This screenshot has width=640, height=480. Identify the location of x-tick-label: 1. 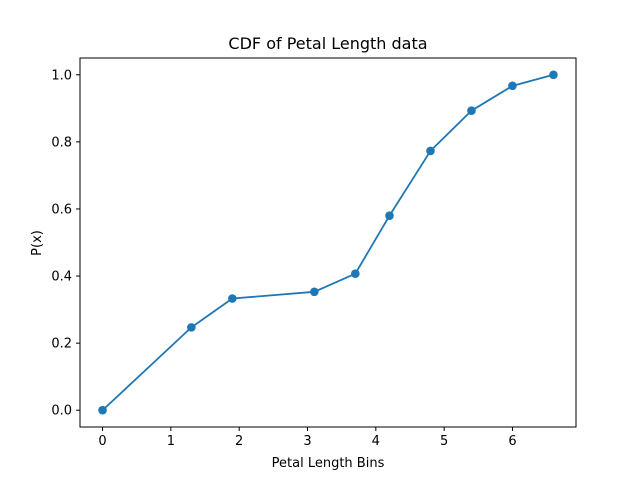
(171, 441).